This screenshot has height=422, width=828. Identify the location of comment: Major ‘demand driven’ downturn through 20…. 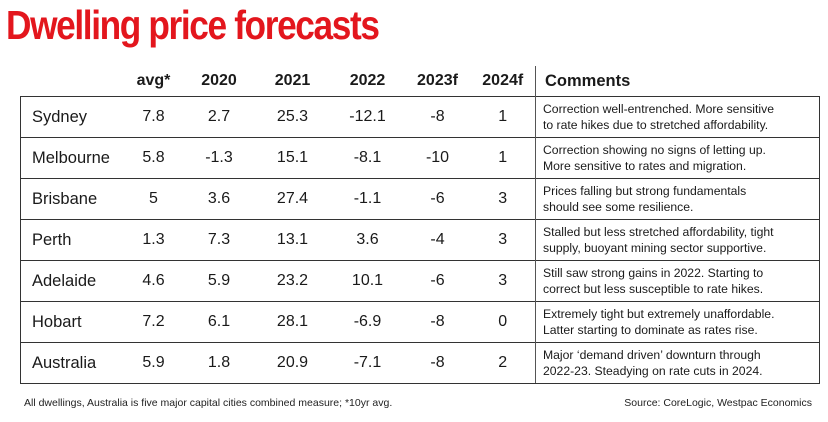
(677, 363).